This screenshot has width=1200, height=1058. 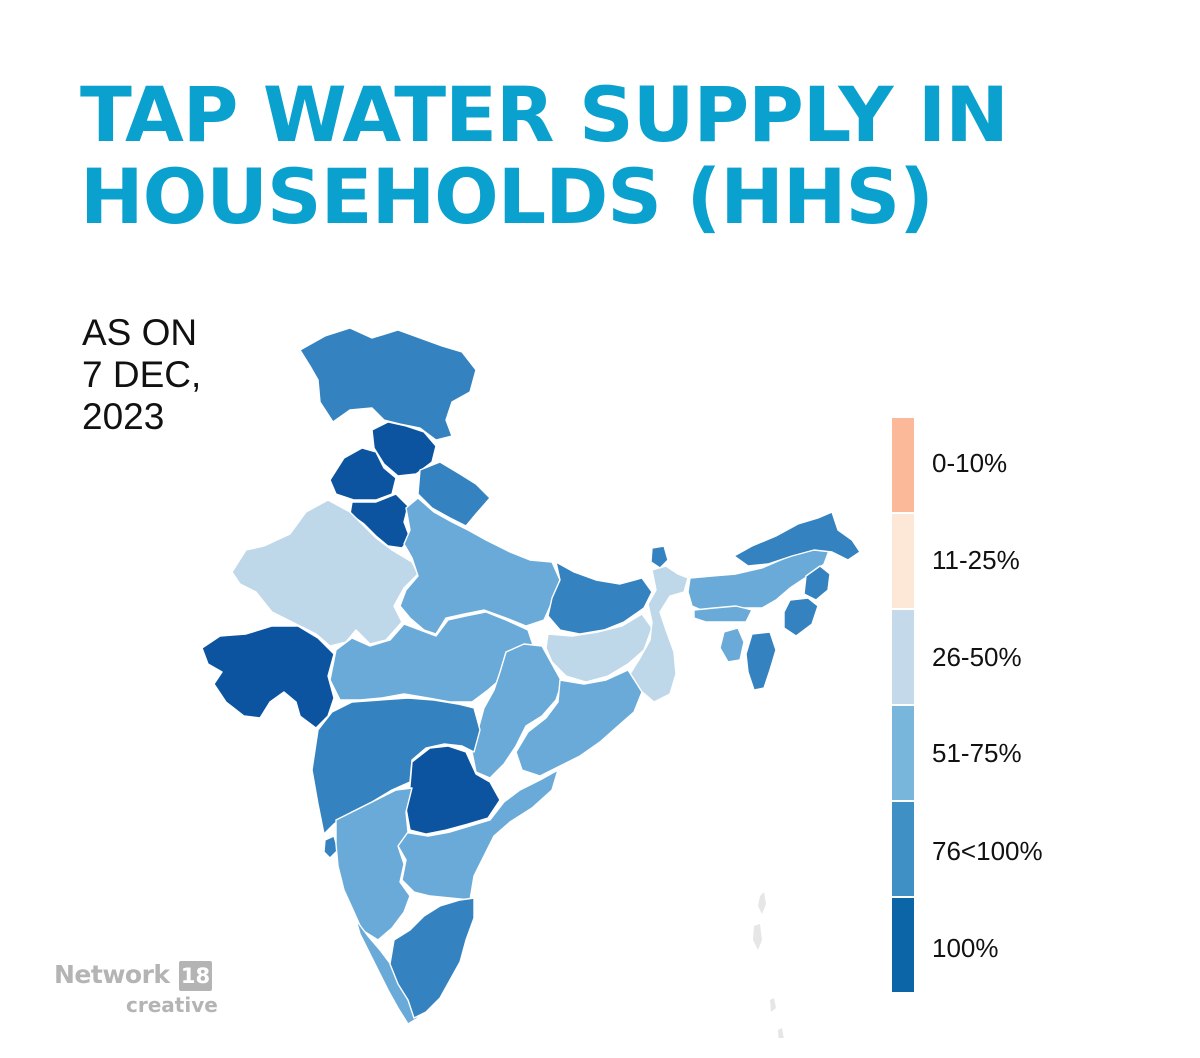 What do you see at coordinates (801, 617) in the screenshot?
I see `region-manipur` at bounding box center [801, 617].